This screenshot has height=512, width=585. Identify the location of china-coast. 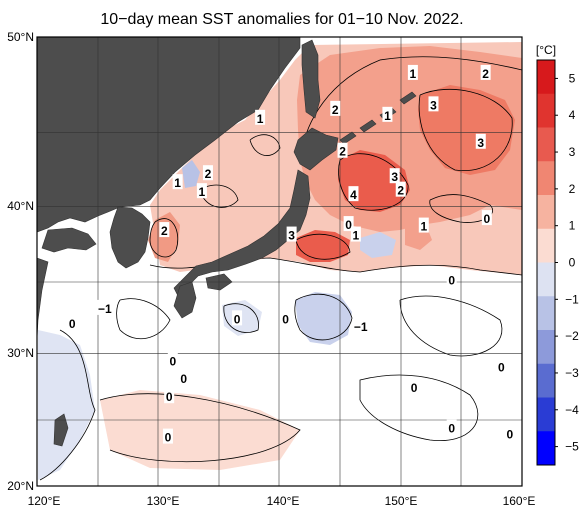
(43, 299).